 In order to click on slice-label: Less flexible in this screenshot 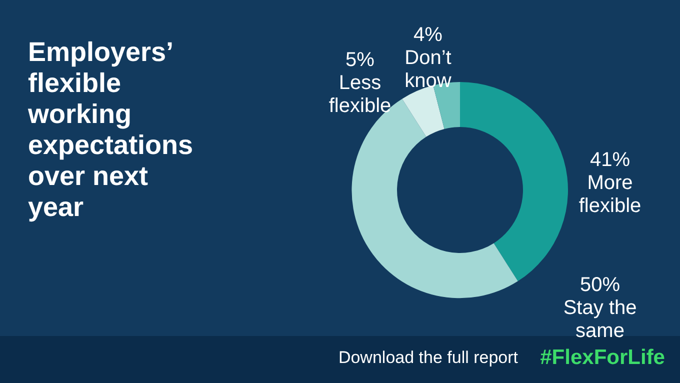, I will do `click(360, 94)`.